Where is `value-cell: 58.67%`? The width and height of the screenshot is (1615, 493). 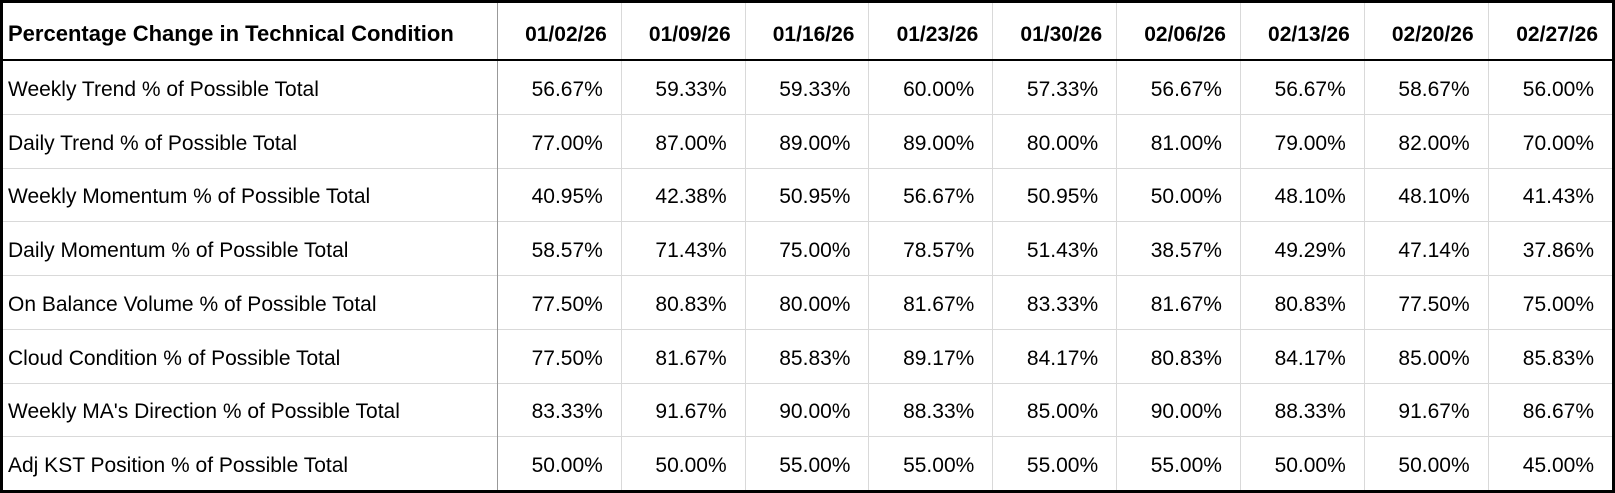
value-cell: 58.67% is located at coordinates (1426, 87).